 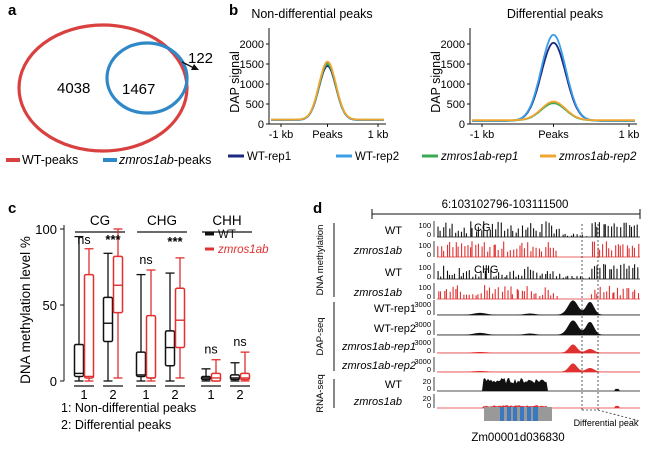 I want to click on browser-group-label: RNA-seq, so click(x=320, y=393).